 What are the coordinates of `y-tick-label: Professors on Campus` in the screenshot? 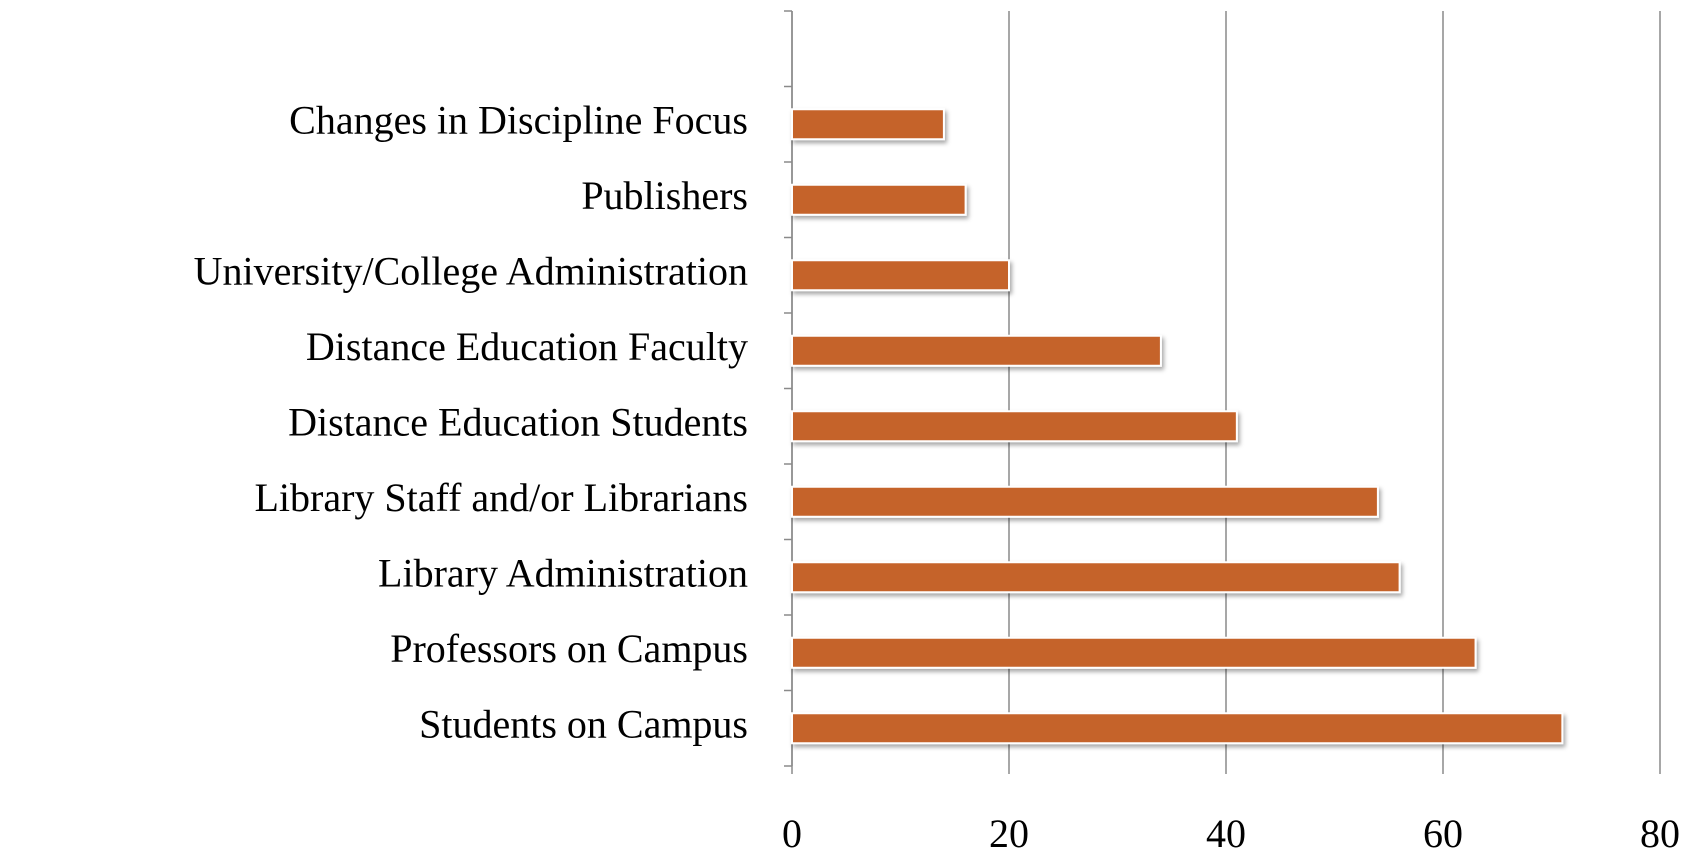 It's located at (569, 648).